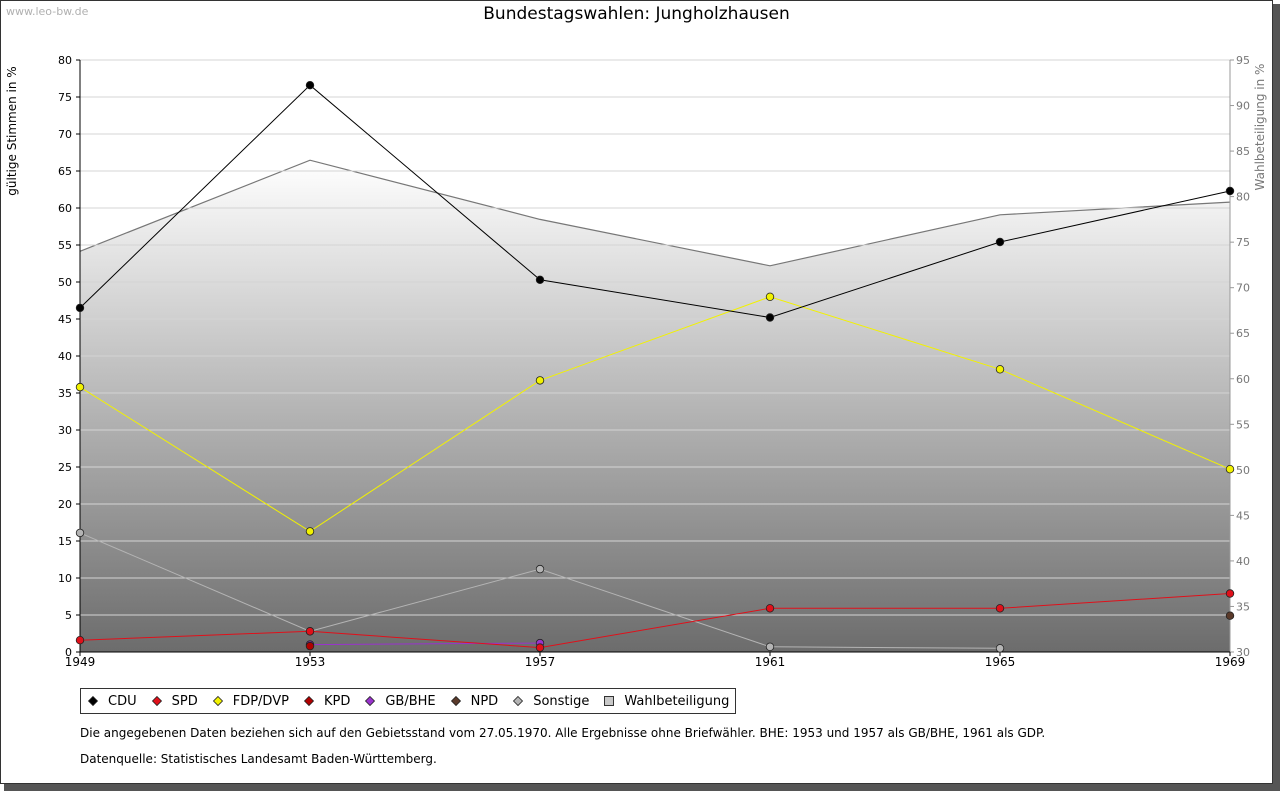 Image resolution: width=1280 pixels, height=791 pixels. What do you see at coordinates (1243, 379) in the screenshot?
I see `right-tick-label: 60` at bounding box center [1243, 379].